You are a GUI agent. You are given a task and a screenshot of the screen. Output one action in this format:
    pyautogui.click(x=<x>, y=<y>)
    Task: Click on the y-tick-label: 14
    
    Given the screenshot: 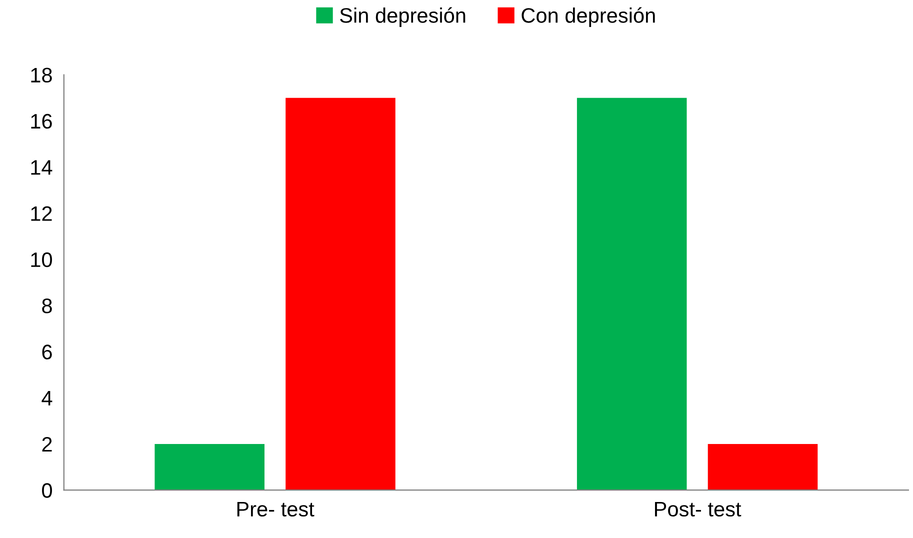 What is the action you would take?
    pyautogui.click(x=41, y=167)
    